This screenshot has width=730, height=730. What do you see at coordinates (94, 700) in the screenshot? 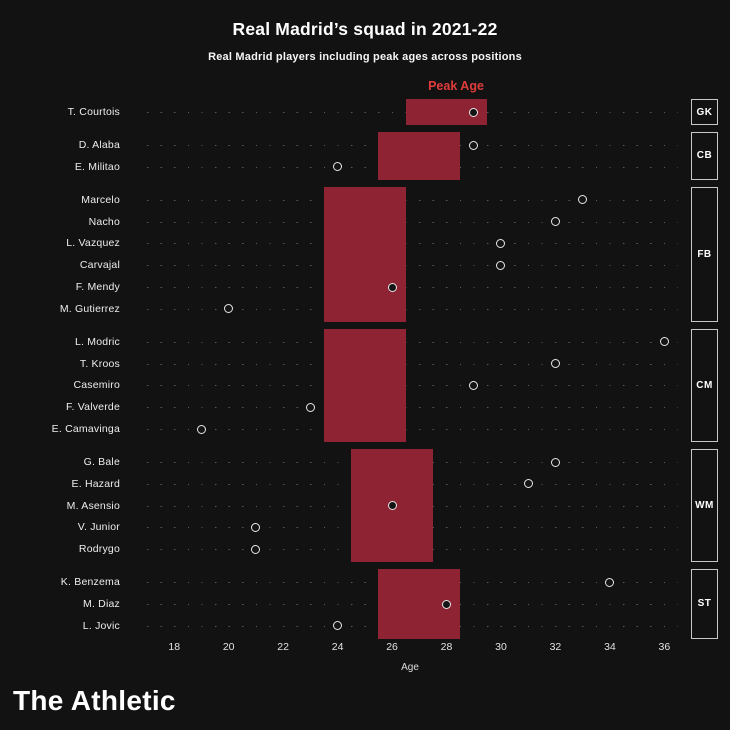
I see `the-athletic-logo: The Athletic` at bounding box center [94, 700].